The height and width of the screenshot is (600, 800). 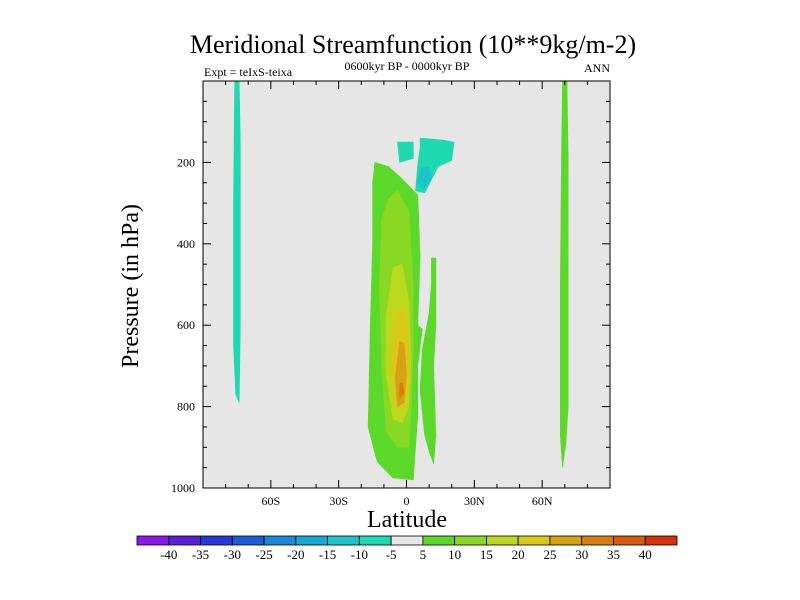 What do you see at coordinates (168, 554) in the screenshot?
I see `colorbar-label: -40` at bounding box center [168, 554].